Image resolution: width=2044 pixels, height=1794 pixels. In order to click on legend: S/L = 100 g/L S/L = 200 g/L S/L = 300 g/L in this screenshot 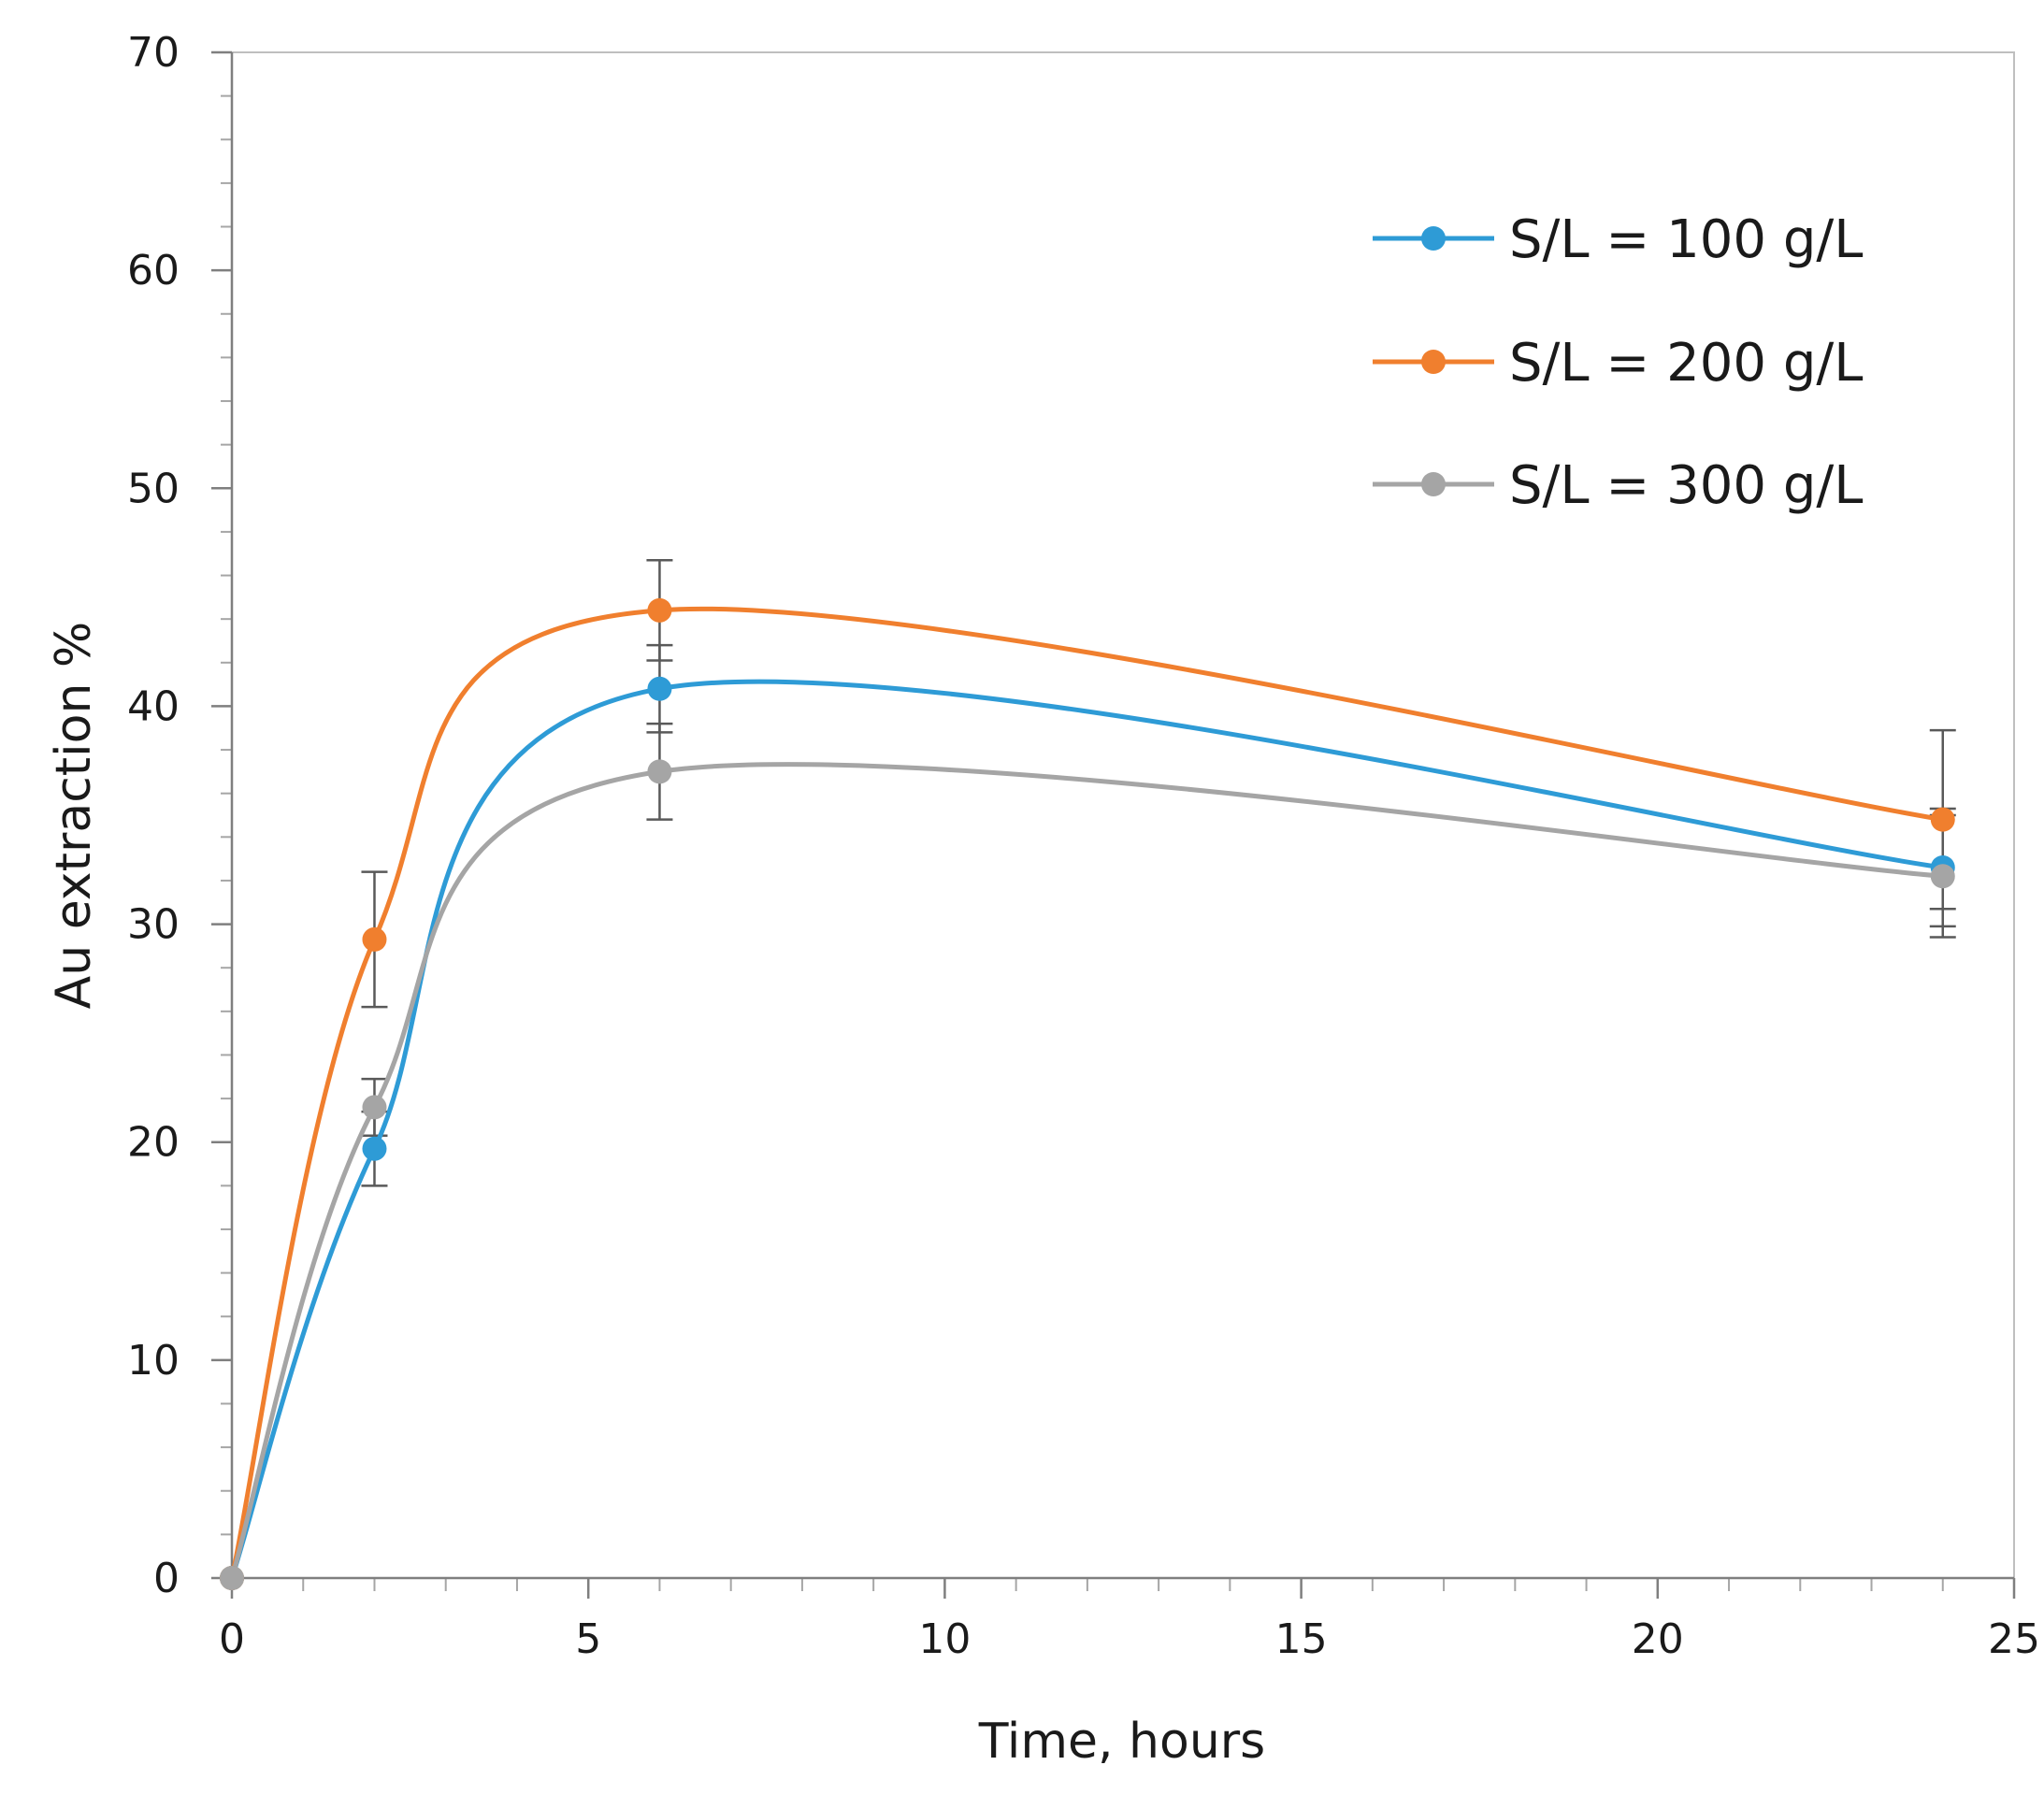, I will do `click(1618, 362)`.